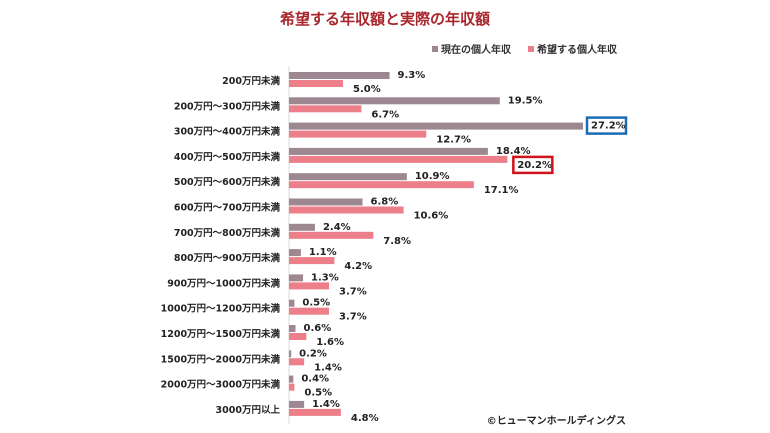 This screenshot has height=433, width=770. What do you see at coordinates (577, 49) in the screenshot?
I see `legend-label-desired: 希望する個人年収` at bounding box center [577, 49].